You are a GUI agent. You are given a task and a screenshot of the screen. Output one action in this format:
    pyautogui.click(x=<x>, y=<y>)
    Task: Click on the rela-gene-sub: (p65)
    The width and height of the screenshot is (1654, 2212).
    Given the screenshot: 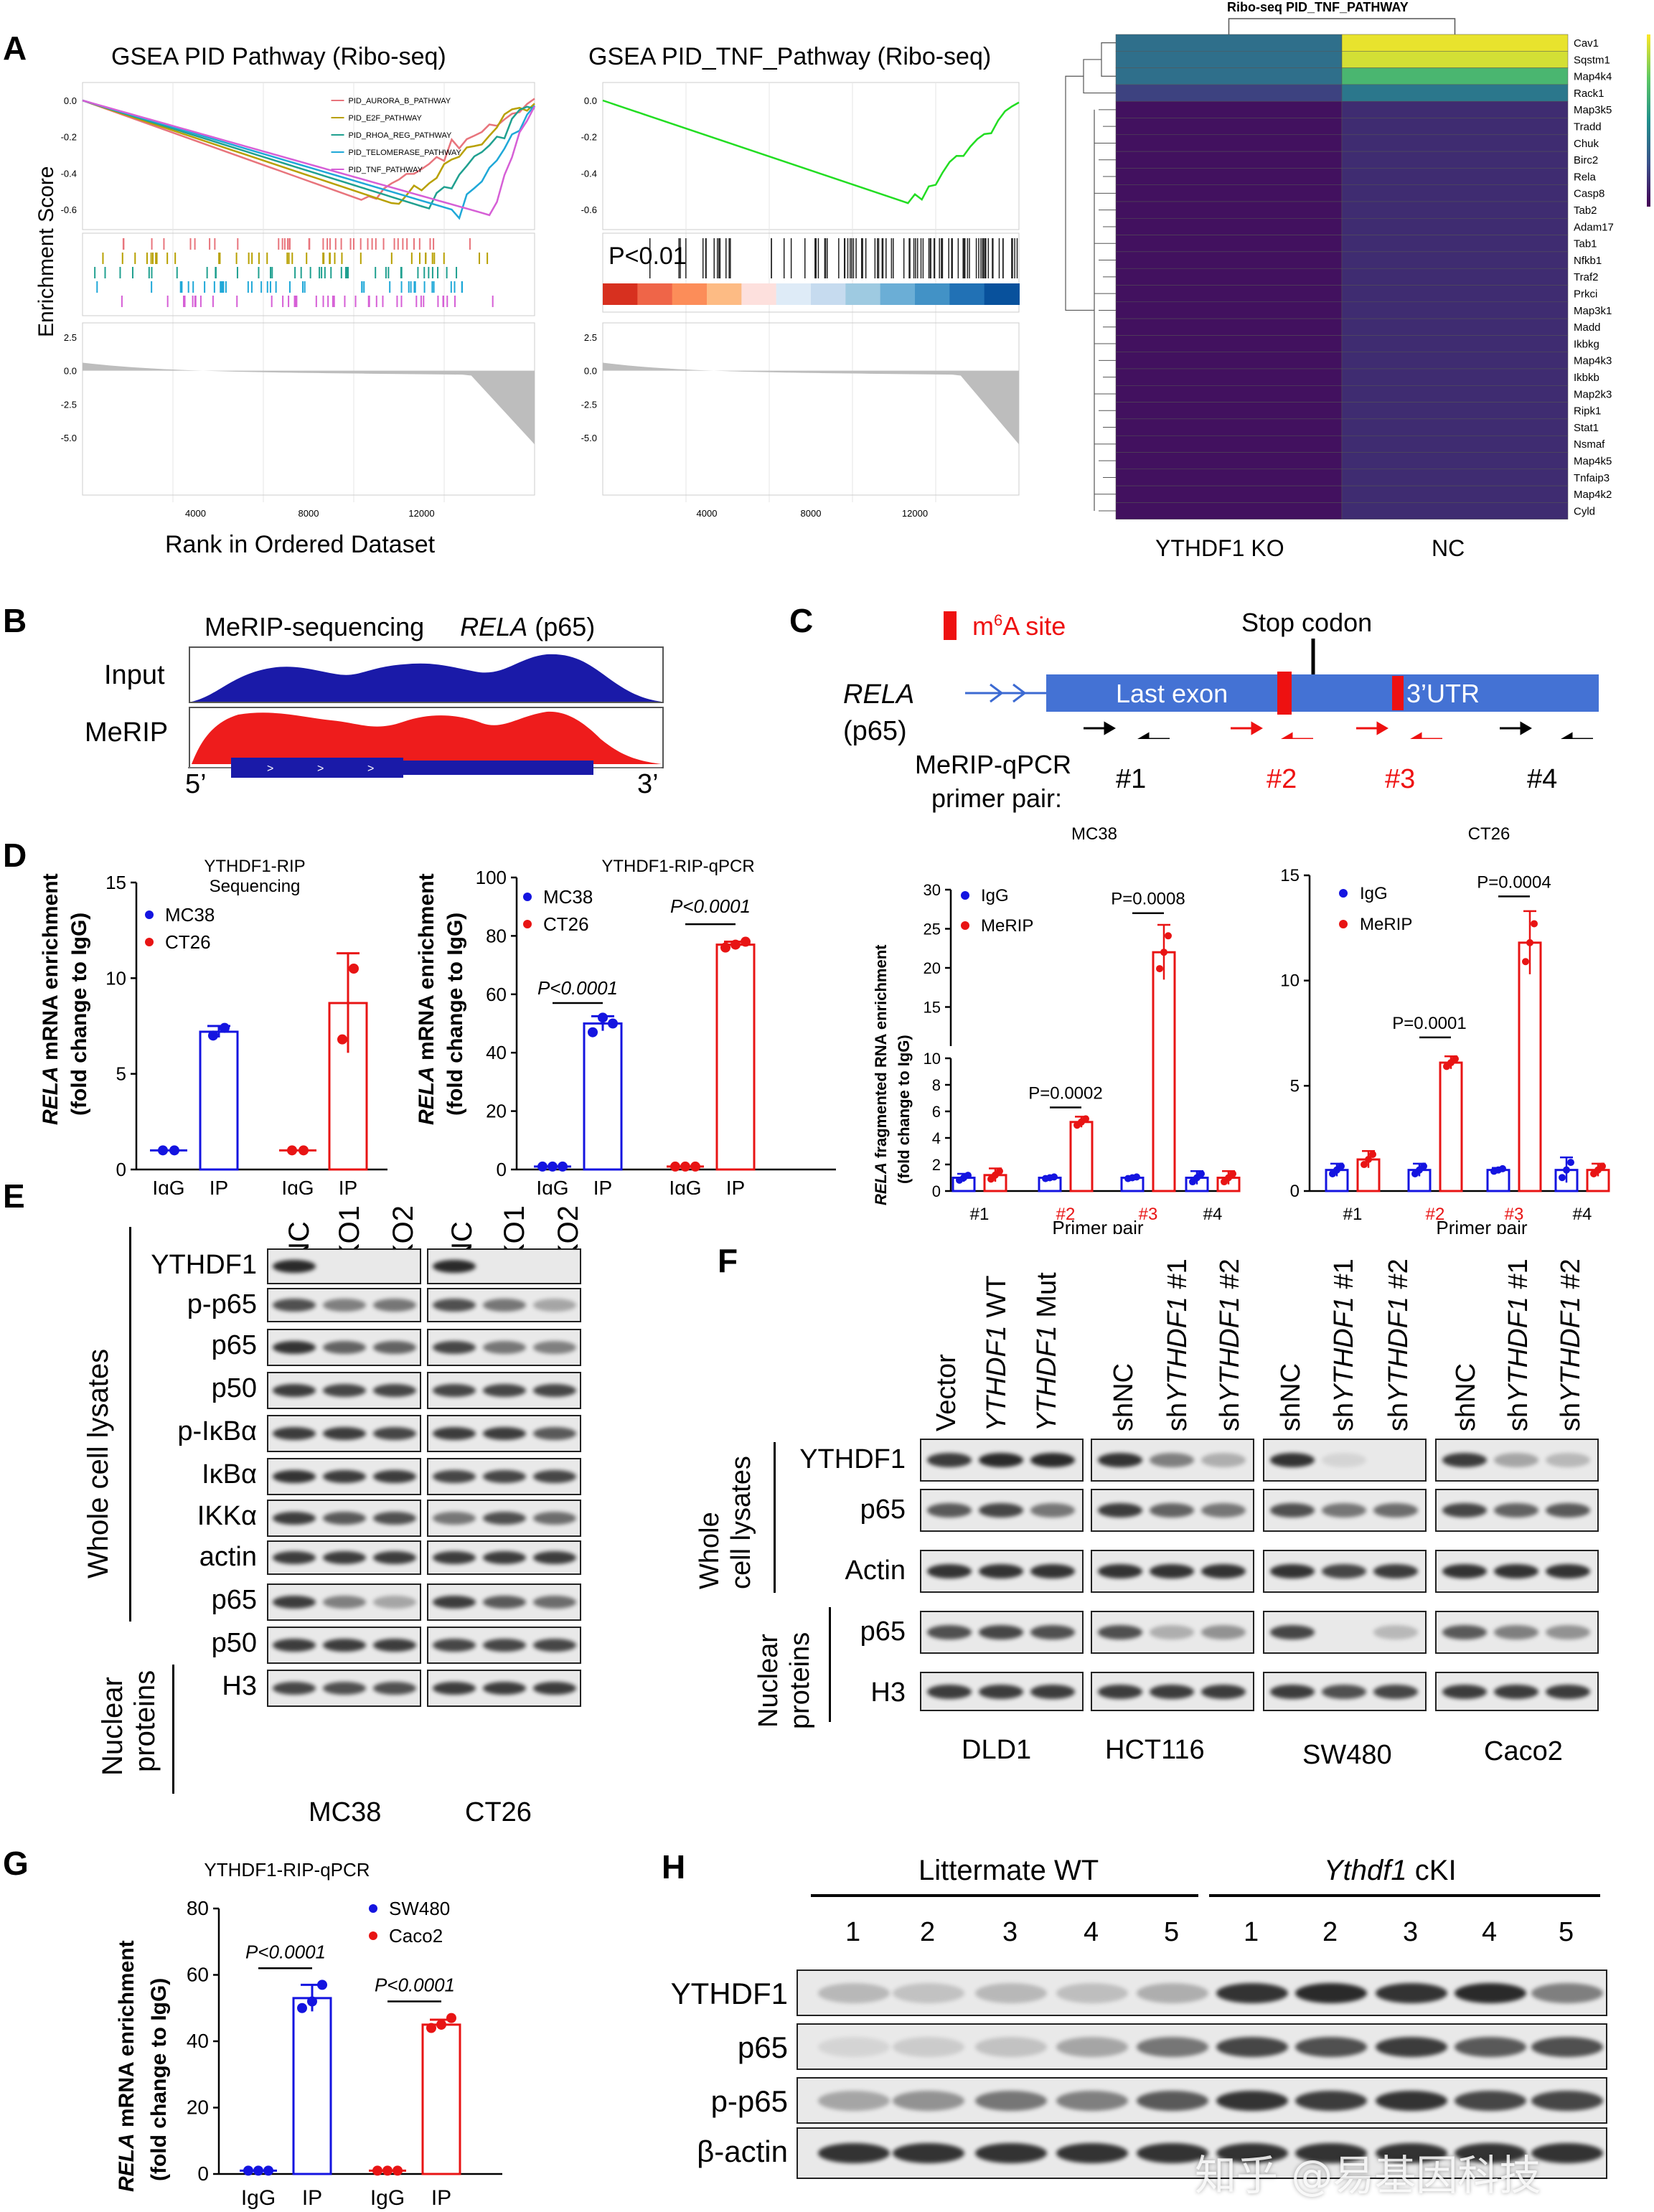 What is the action you would take?
    pyautogui.click(x=875, y=731)
    